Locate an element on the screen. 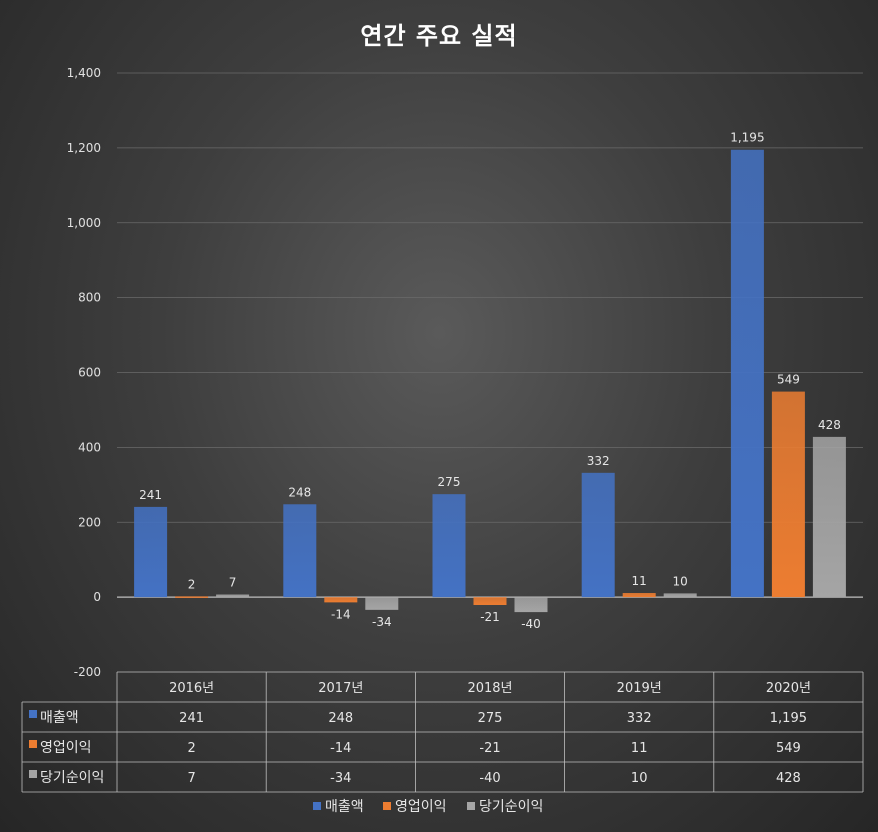 This screenshot has height=832, width=878. table-cell: 428 is located at coordinates (788, 778).